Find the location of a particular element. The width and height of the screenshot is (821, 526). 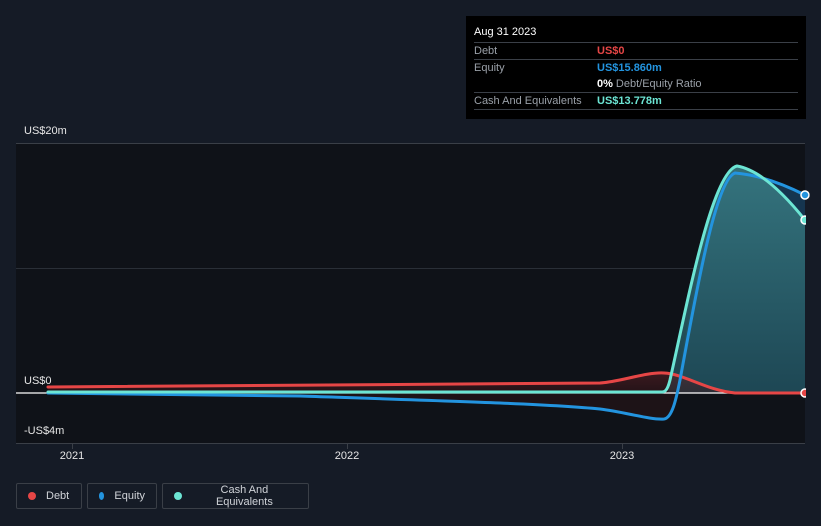

tooltip-row-cash: Cash And Equivalents US$13.778m is located at coordinates (636, 101).